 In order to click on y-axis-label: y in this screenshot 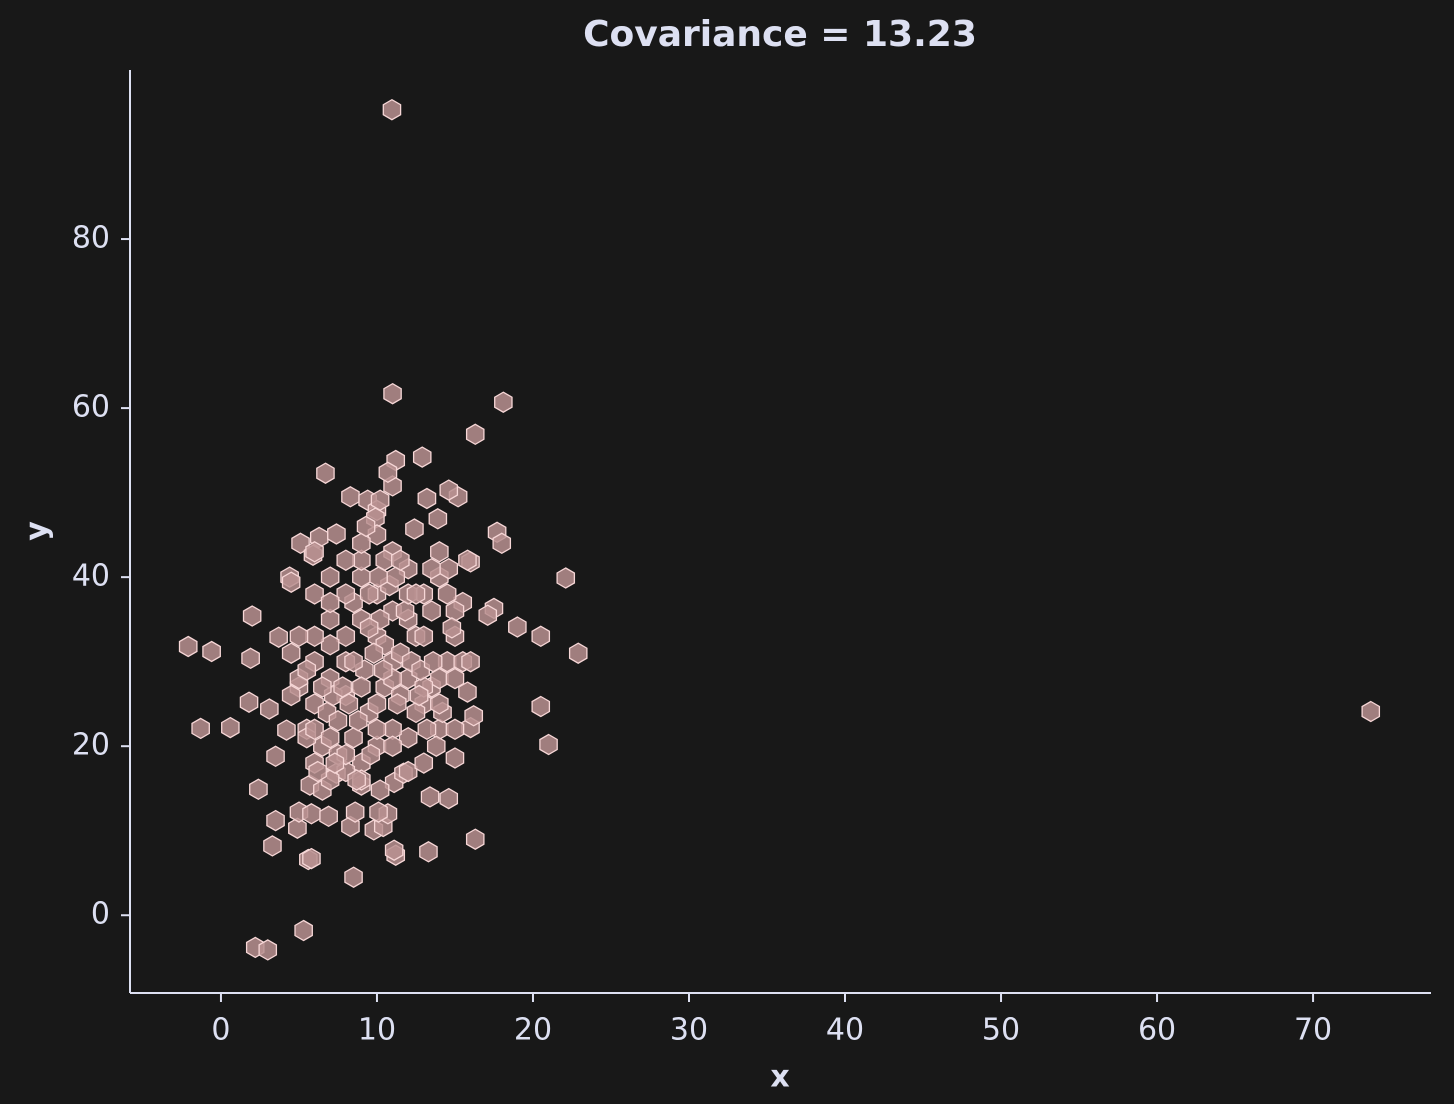, I will do `click(37, 531)`.